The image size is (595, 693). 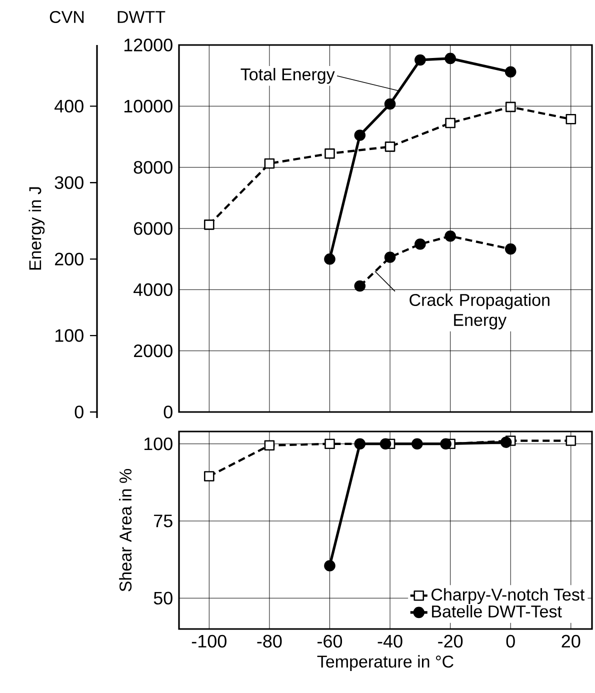 What do you see at coordinates (125, 530) in the screenshot?
I see `y-axis-title: Shear Area in %` at bounding box center [125, 530].